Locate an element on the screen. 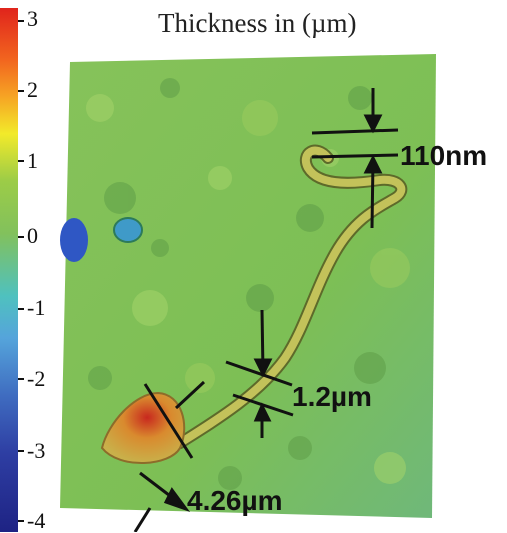  measurement-1-2um-marker is located at coordinates (259, 373).